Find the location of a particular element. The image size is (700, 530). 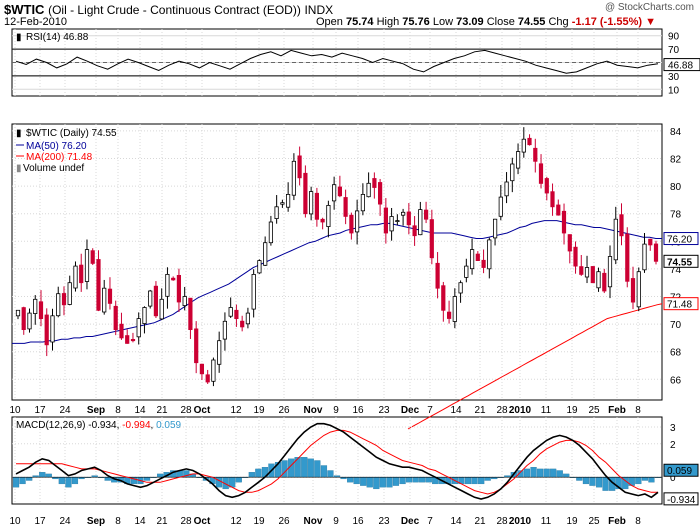

macd-x-tick-label: Feb is located at coordinates (617, 521).